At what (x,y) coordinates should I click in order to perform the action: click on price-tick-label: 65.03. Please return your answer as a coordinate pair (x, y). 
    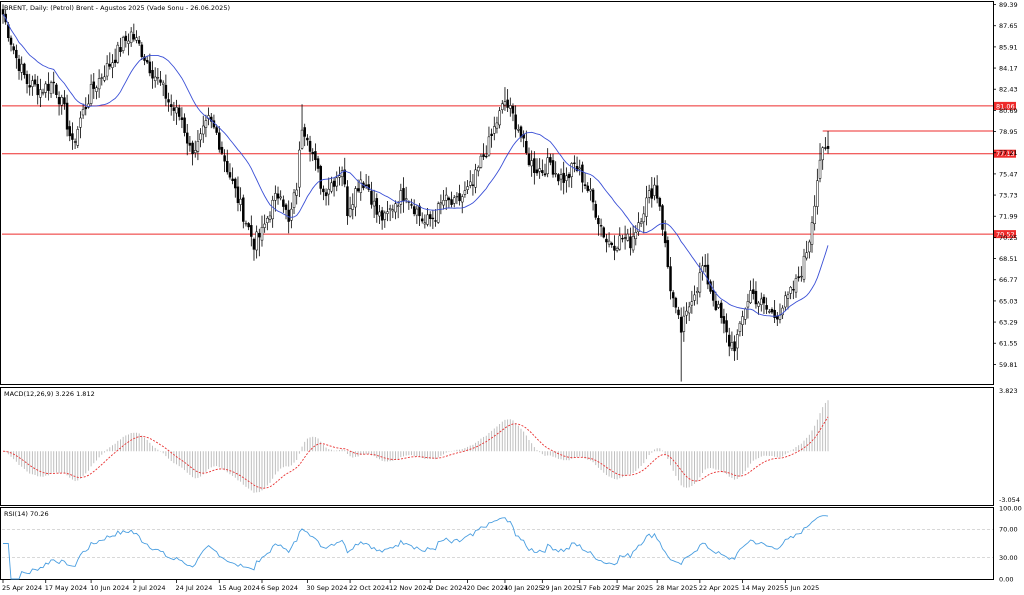
    Looking at the image, I should click on (1008, 301).